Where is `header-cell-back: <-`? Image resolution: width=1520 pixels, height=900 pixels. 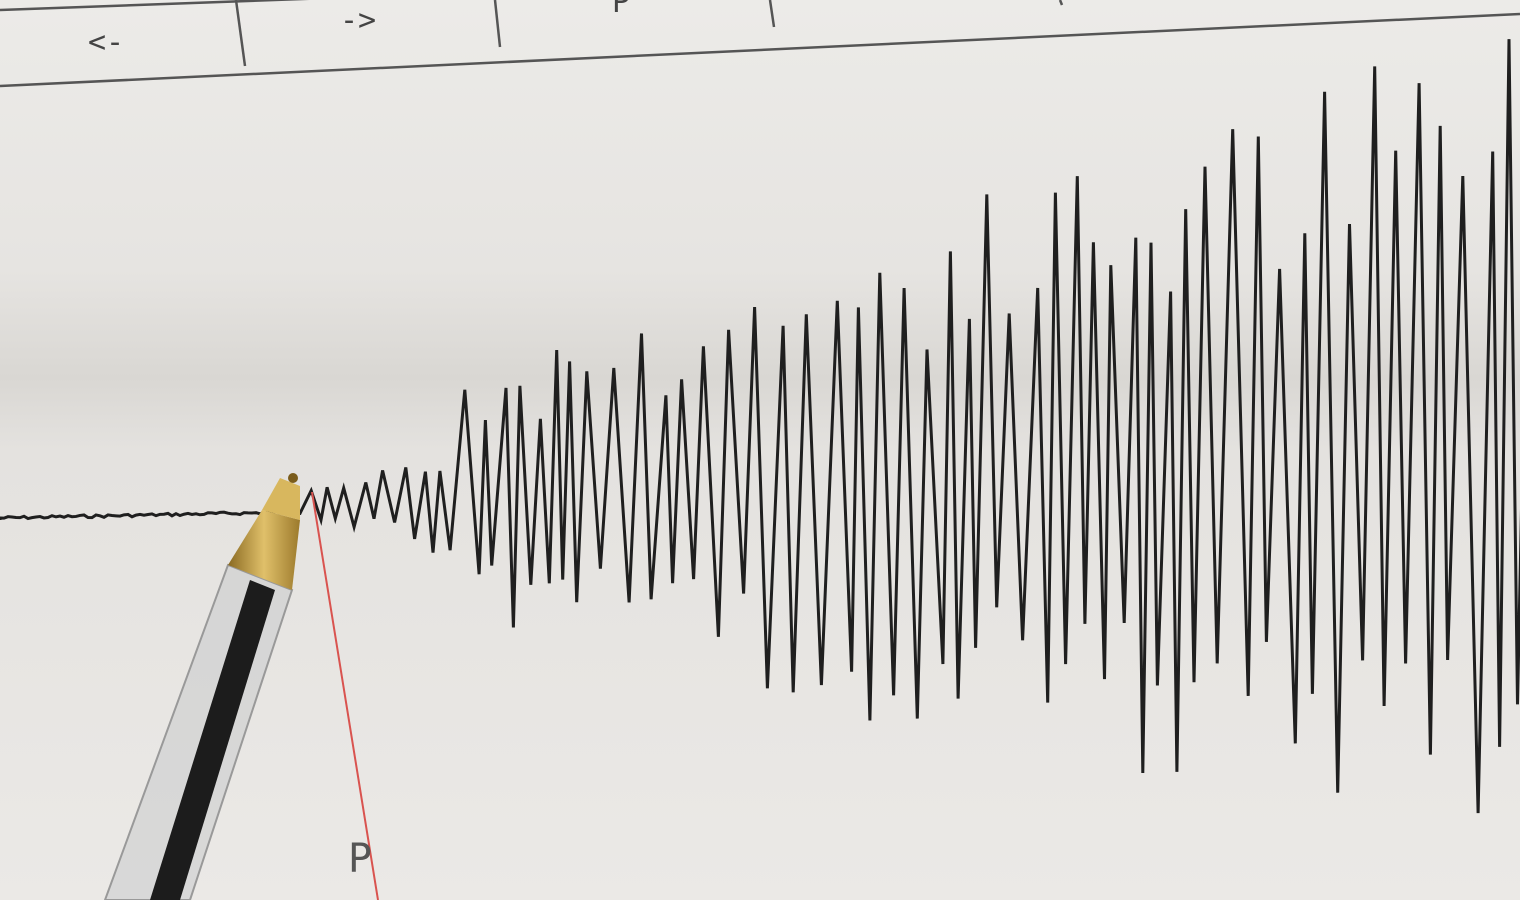
header-cell-back: <- is located at coordinates (106, 42).